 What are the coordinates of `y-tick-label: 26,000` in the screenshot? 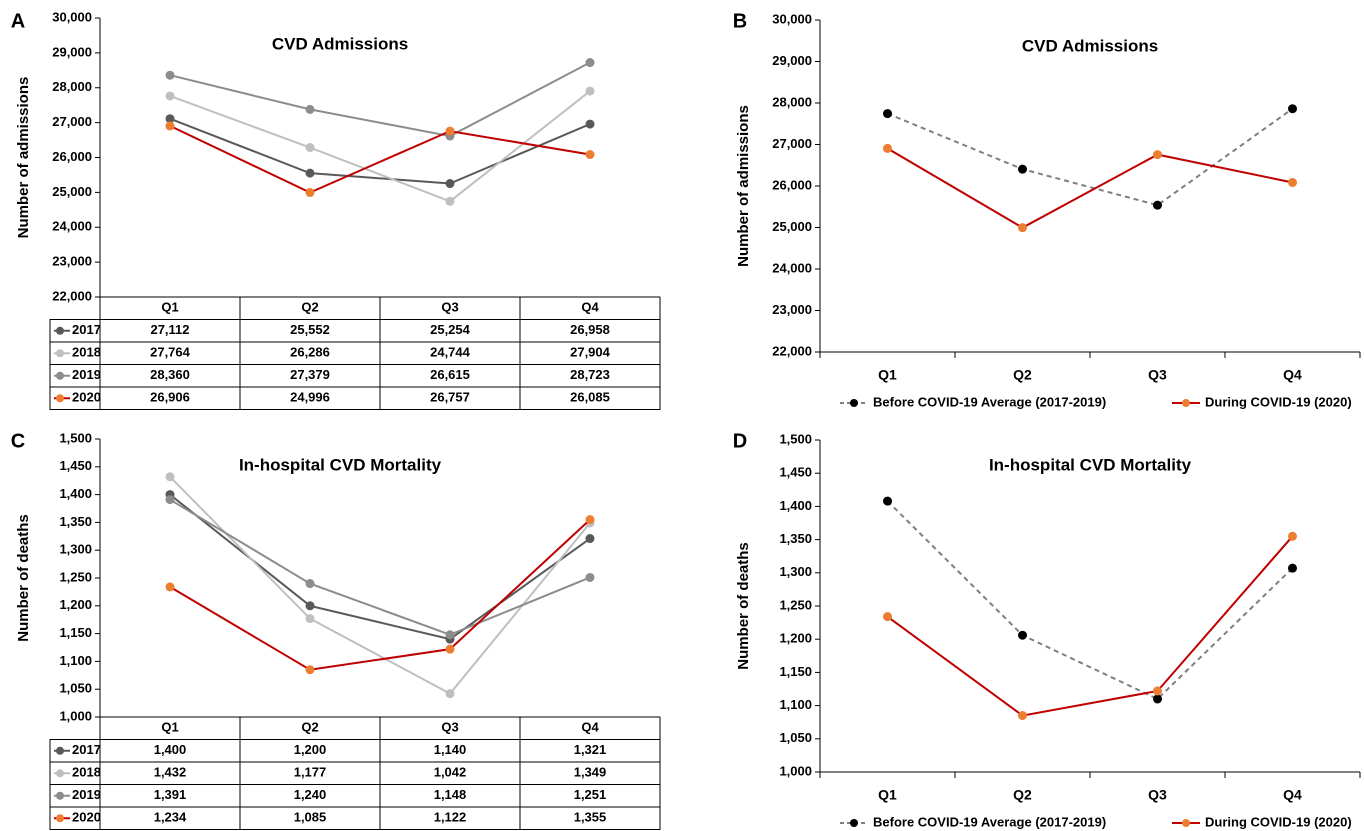 It's located at (792, 184).